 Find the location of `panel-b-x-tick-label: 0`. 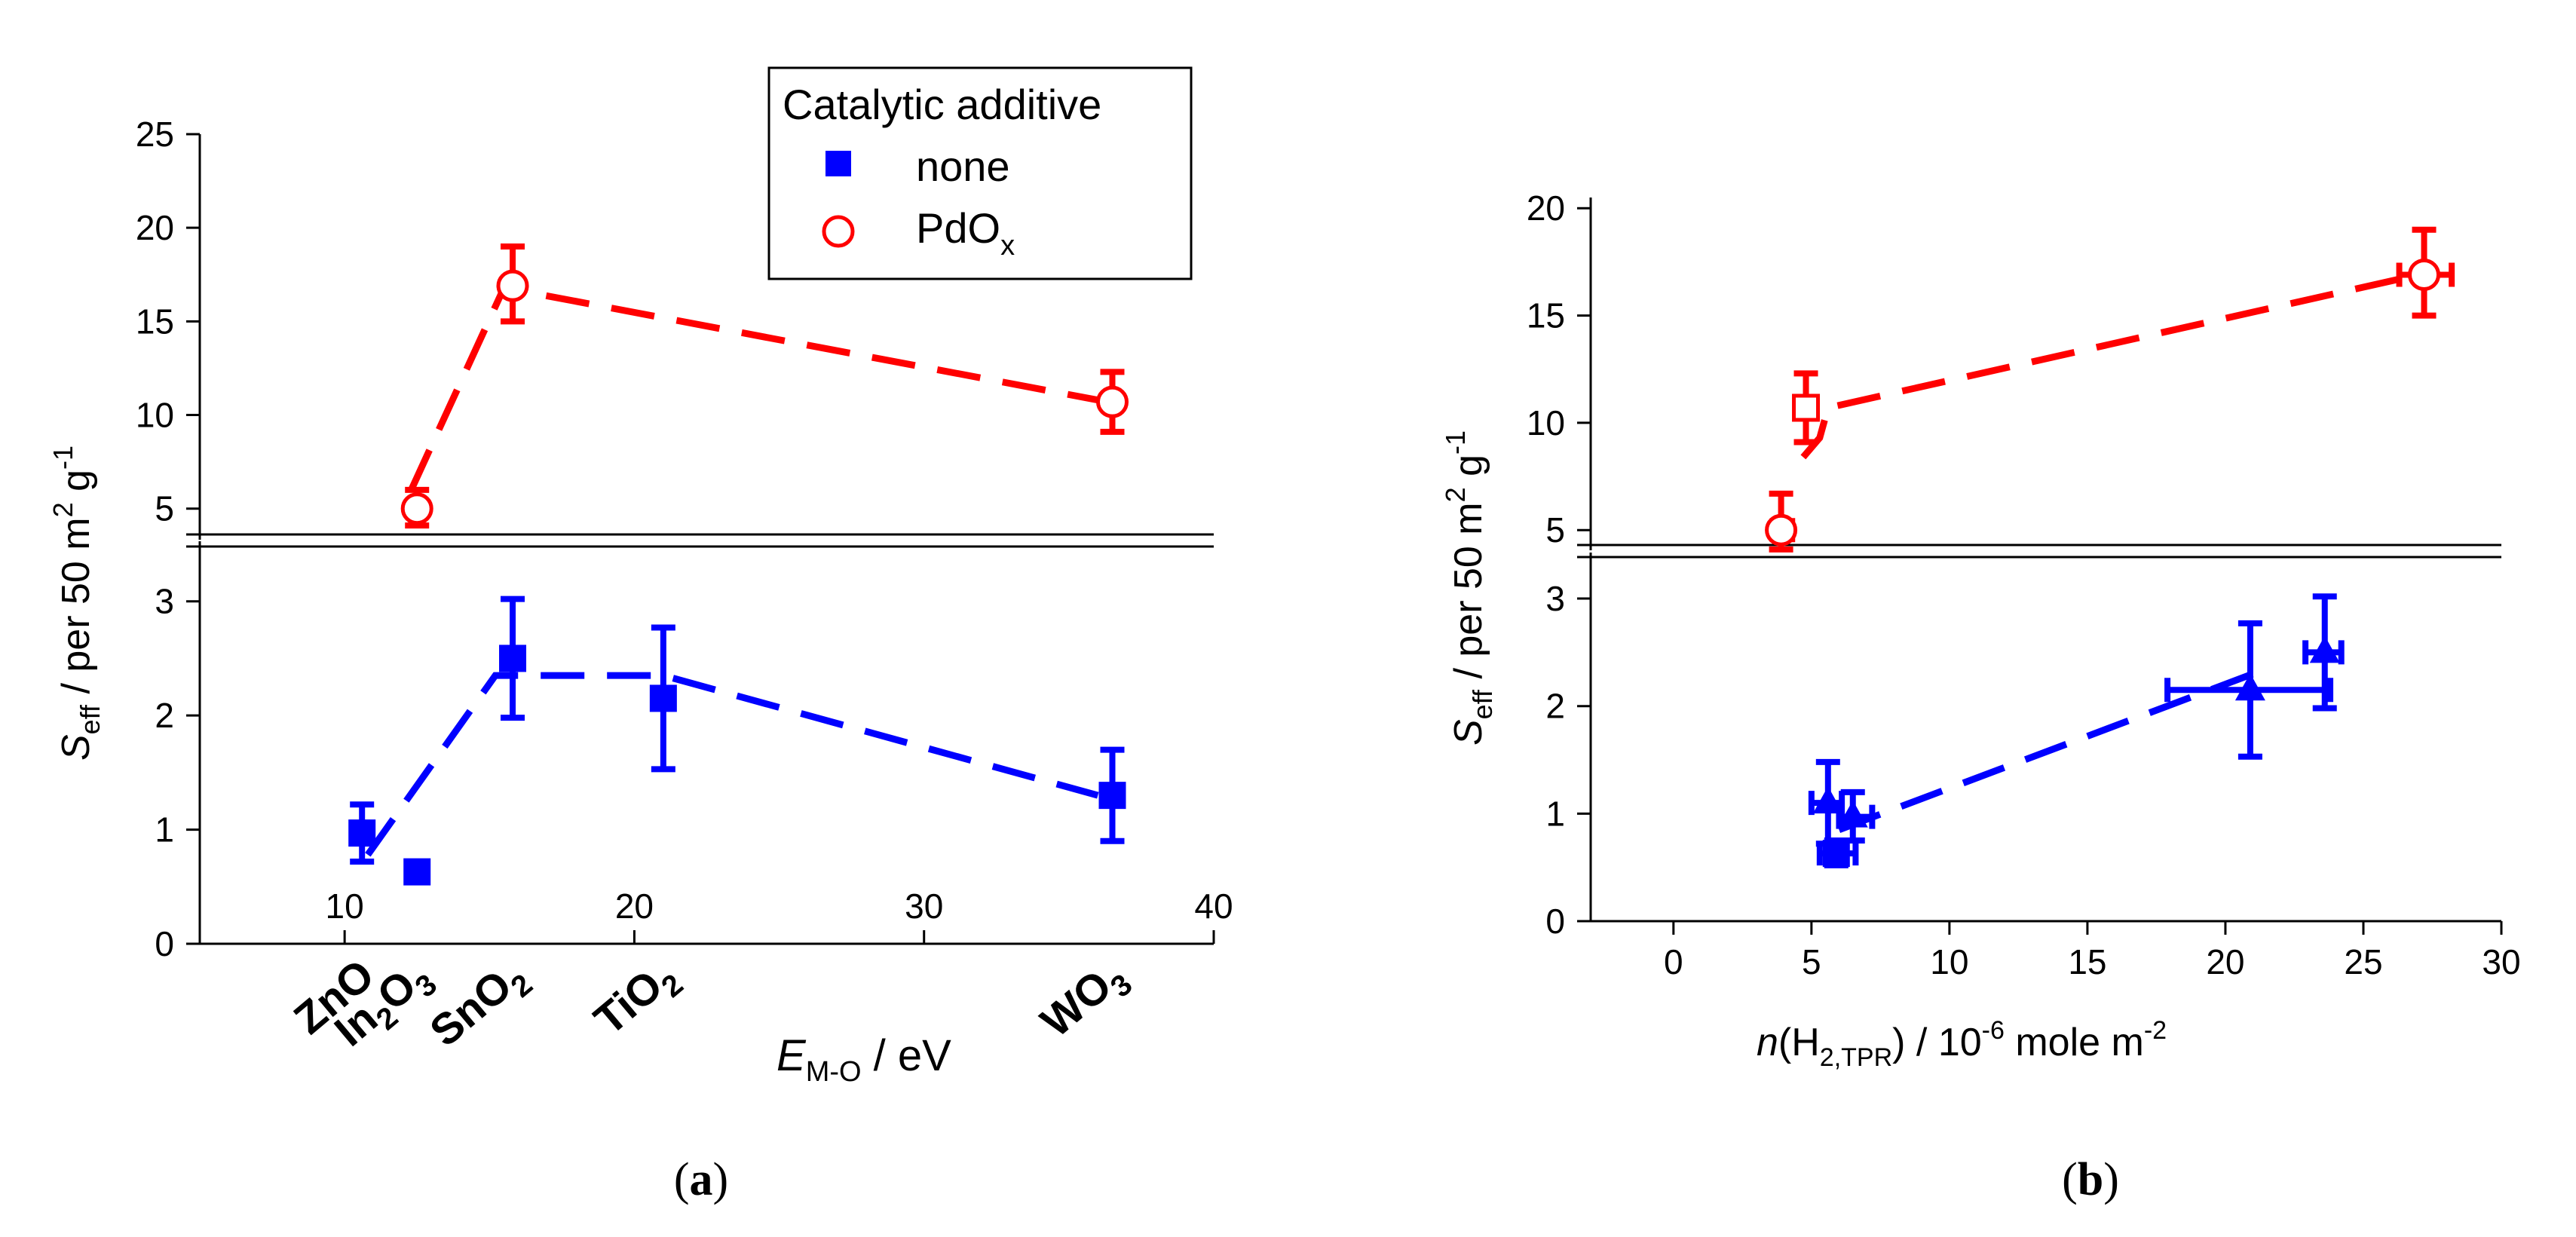

panel-b-x-tick-label: 0 is located at coordinates (1673, 961).